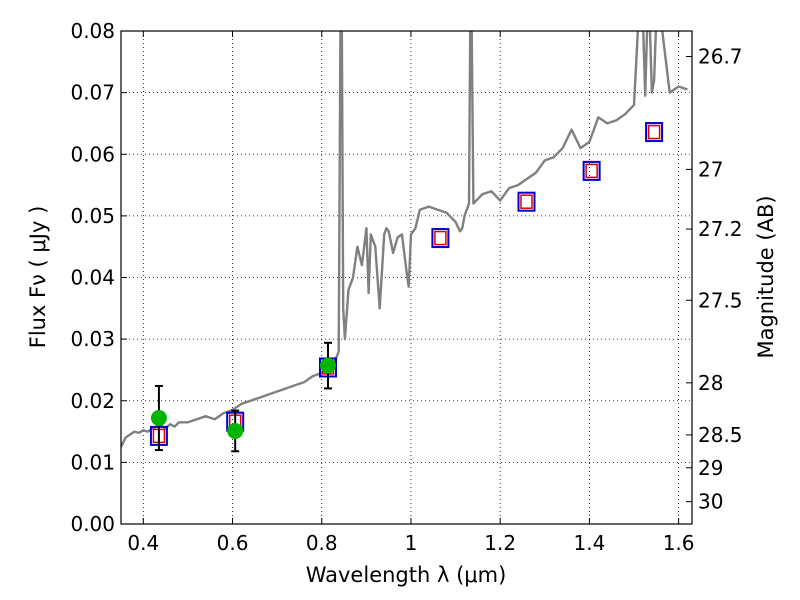  What do you see at coordinates (92, 31) in the screenshot?
I see `y-tick-label: 0.08` at bounding box center [92, 31].